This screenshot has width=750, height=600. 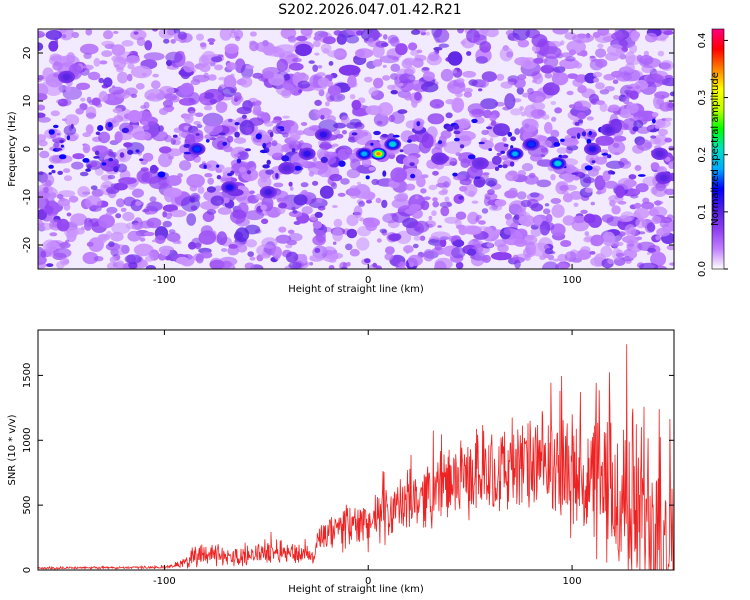 I want to click on spectrogram-x-label: Height of straight line (km), so click(x=356, y=289).